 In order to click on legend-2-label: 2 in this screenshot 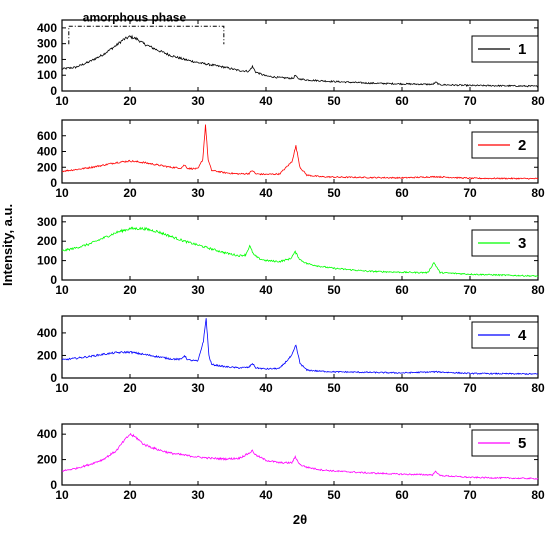, I will do `click(522, 145)`.